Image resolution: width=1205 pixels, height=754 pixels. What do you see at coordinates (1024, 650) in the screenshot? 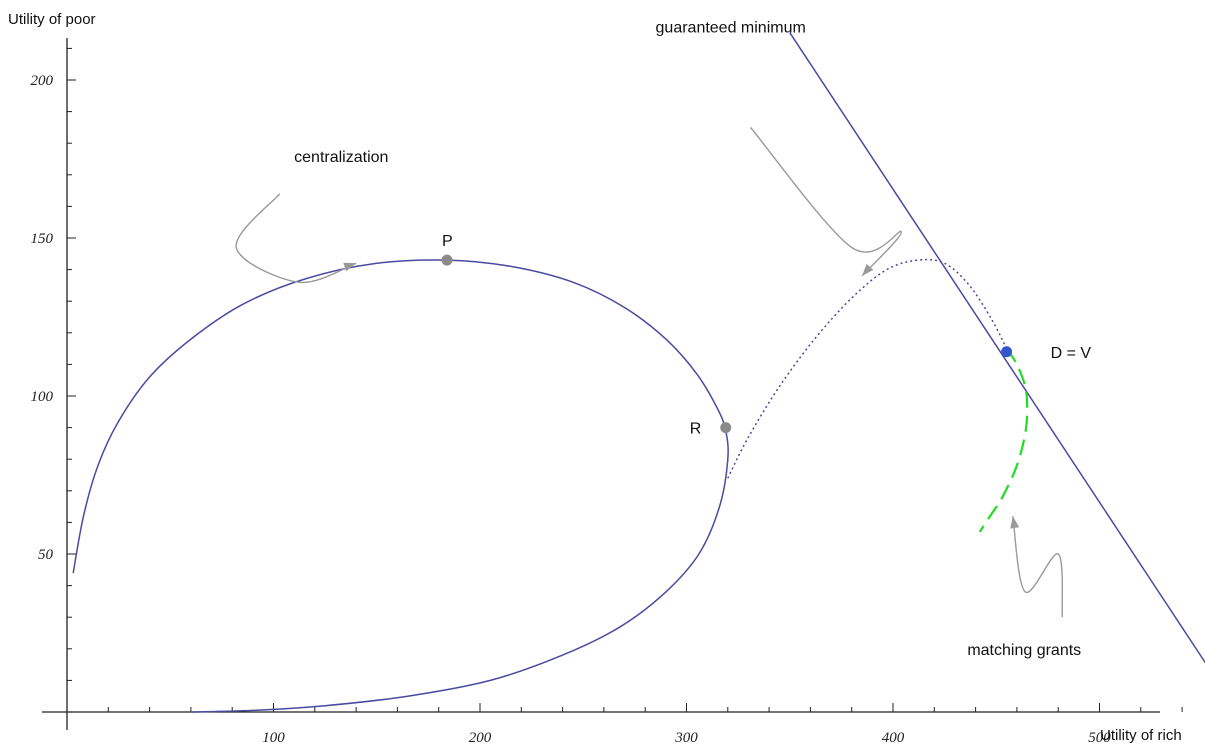
I see `annotation-label: matching grants` at bounding box center [1024, 650].